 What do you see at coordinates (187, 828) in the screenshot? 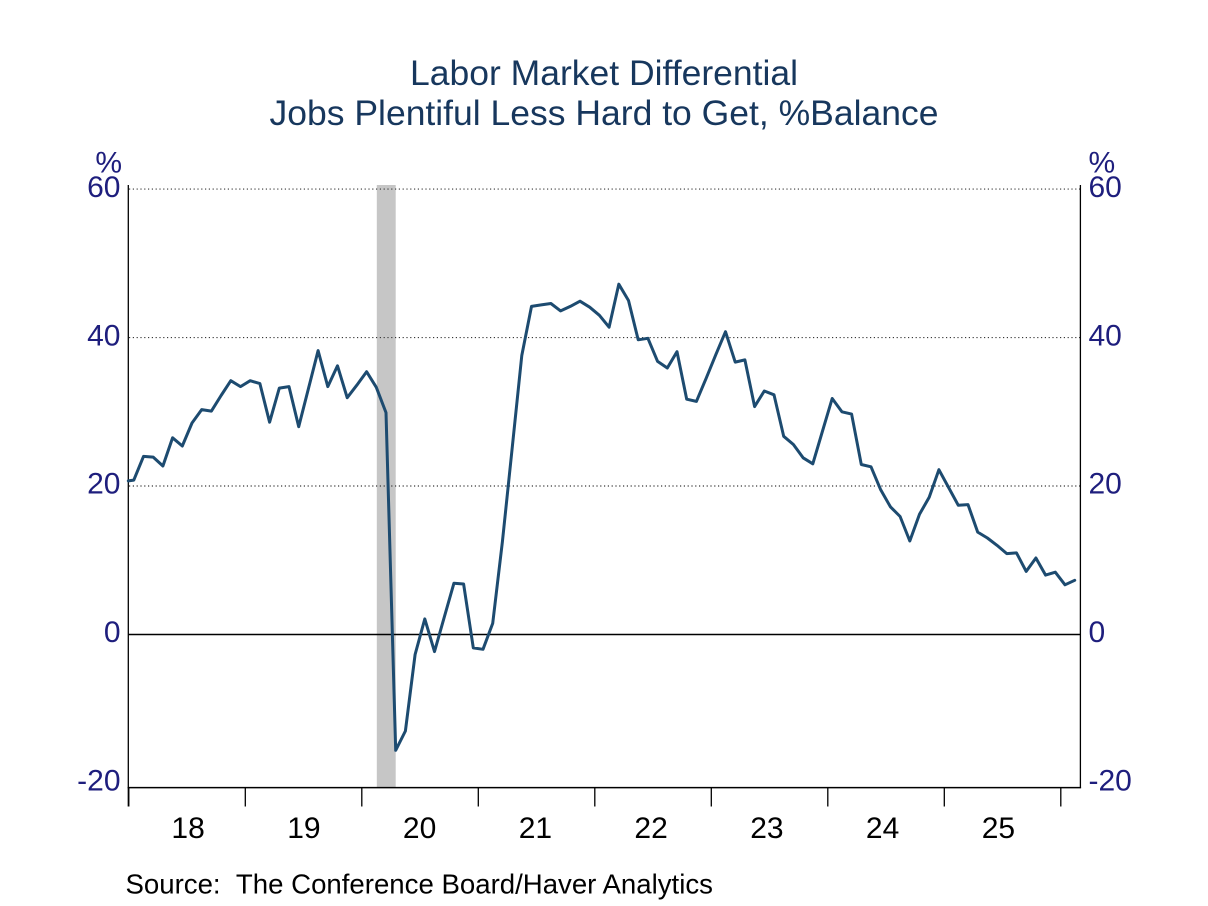
I see `svg-text: 18` at bounding box center [187, 828].